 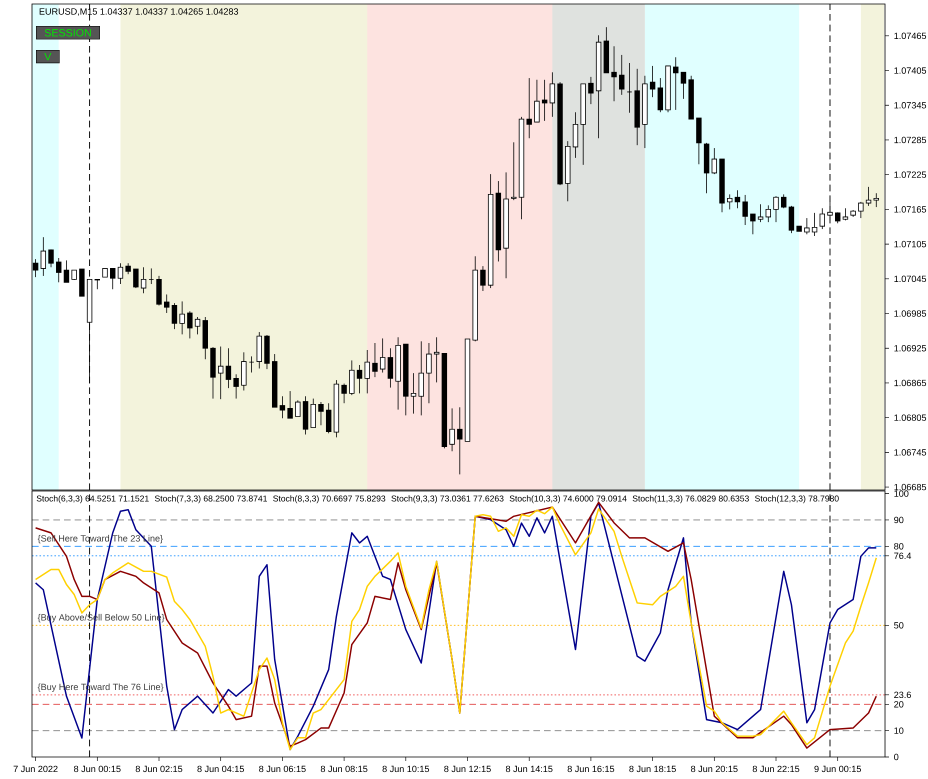 I want to click on y-tick-label: 90, so click(x=899, y=520).